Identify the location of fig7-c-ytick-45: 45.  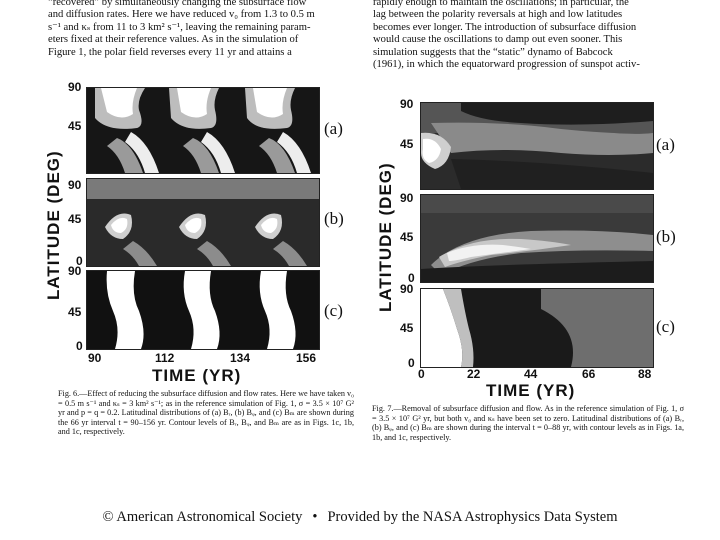
(407, 328).